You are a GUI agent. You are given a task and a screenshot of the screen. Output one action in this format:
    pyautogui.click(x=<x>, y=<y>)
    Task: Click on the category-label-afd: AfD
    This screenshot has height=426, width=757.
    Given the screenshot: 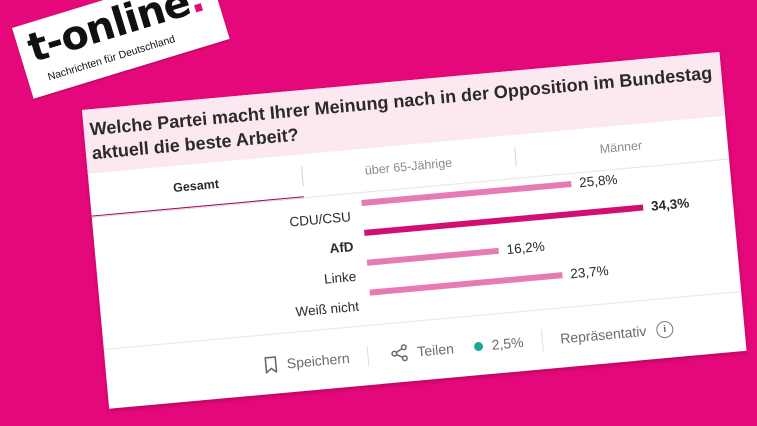 What is the action you would take?
    pyautogui.click(x=342, y=247)
    